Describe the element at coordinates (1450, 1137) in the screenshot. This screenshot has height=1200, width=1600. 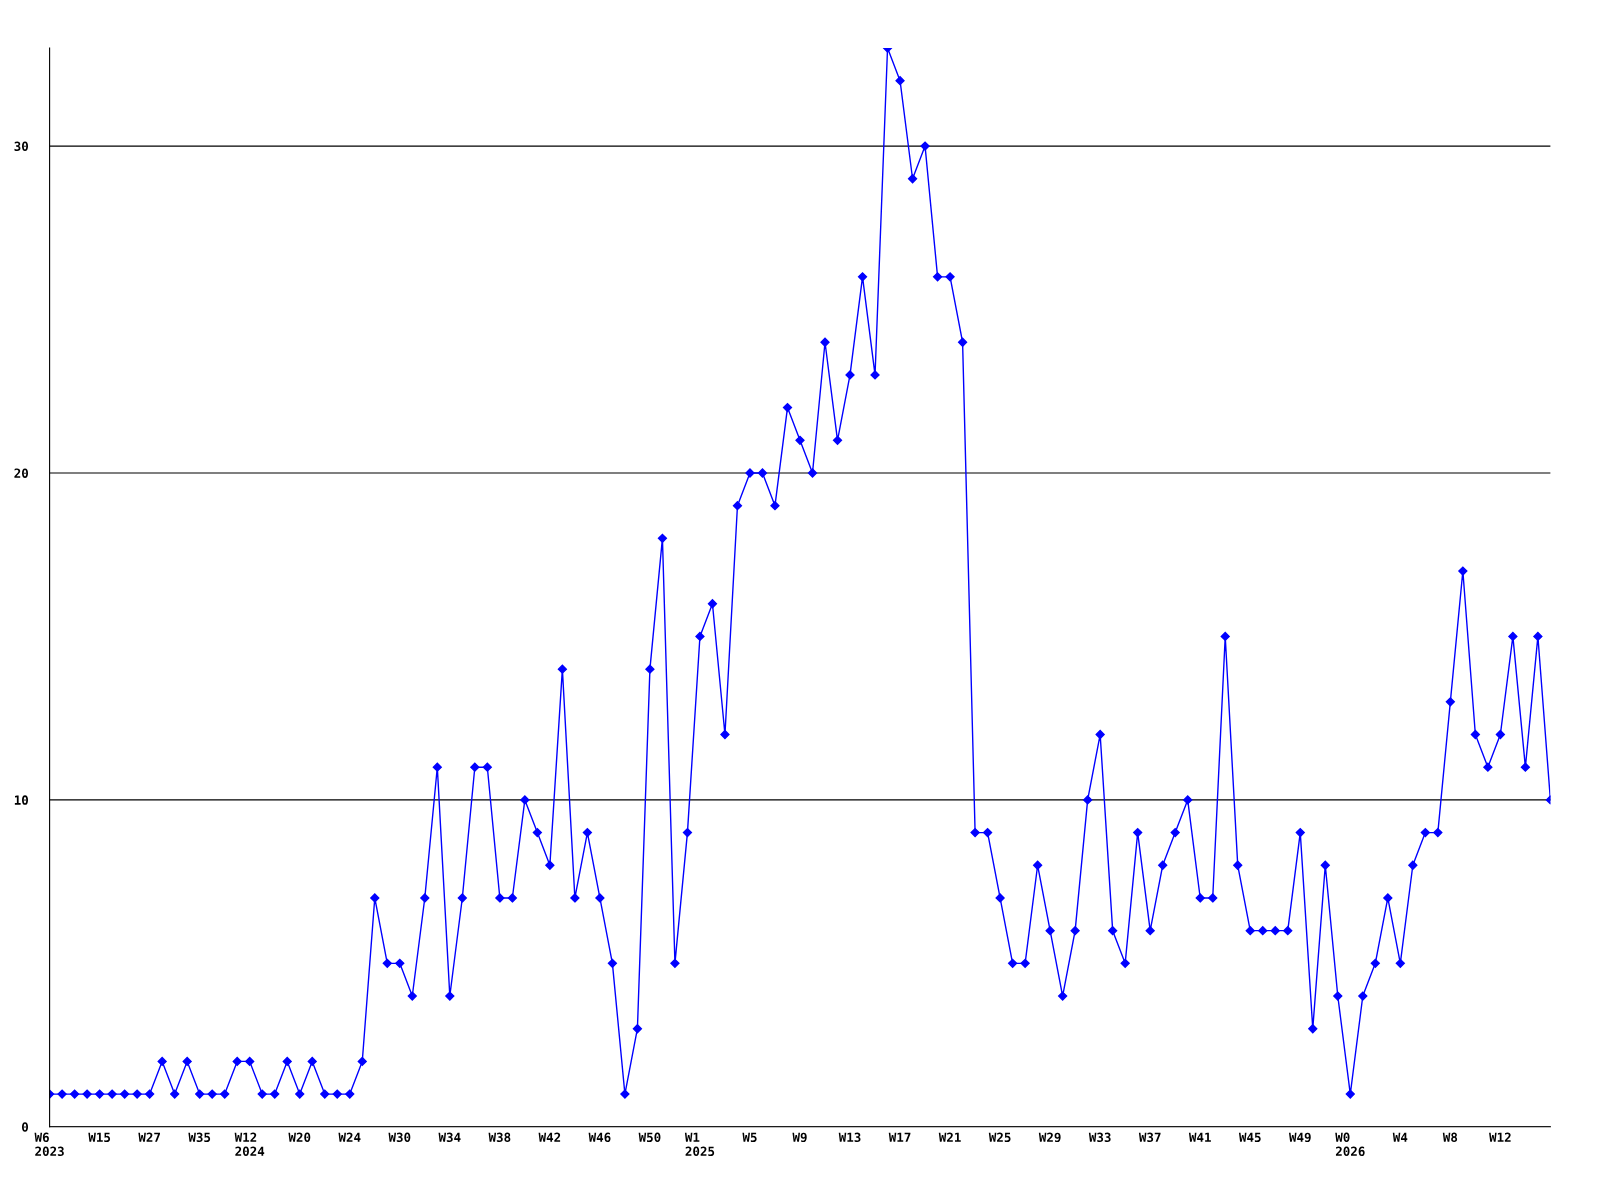
I see `x-tick-label: W8` at that location.